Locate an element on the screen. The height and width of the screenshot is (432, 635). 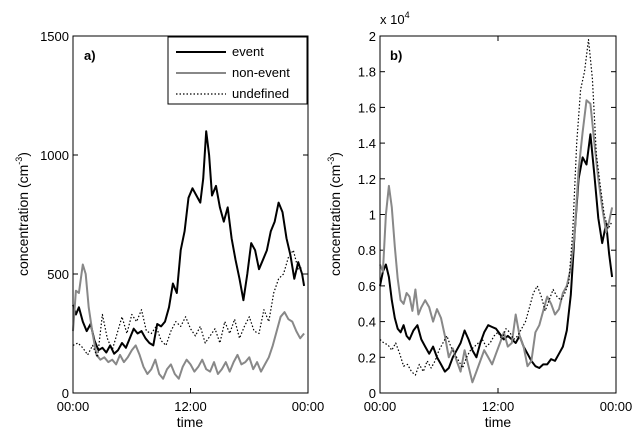
panel-b-ytick-label: 0.8 is located at coordinates (367, 250).